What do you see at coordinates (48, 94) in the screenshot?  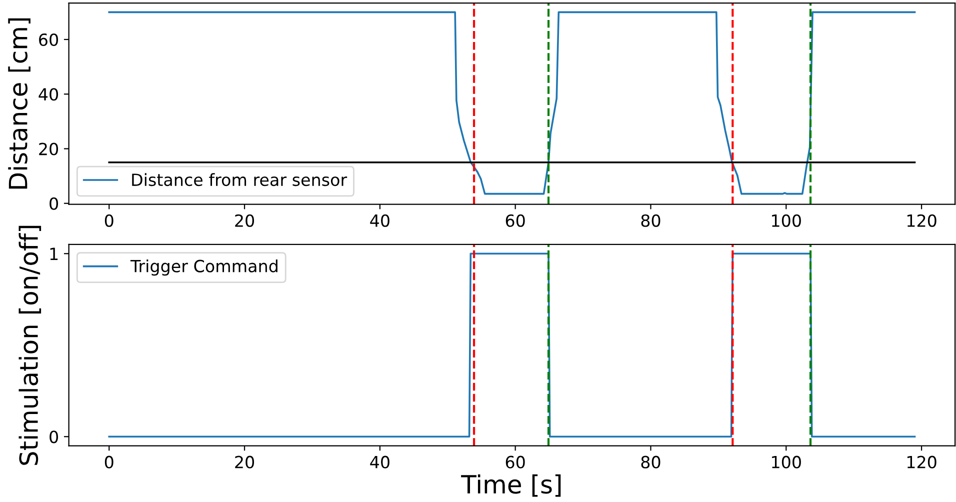 I see `y-tick-label: 40` at bounding box center [48, 94].